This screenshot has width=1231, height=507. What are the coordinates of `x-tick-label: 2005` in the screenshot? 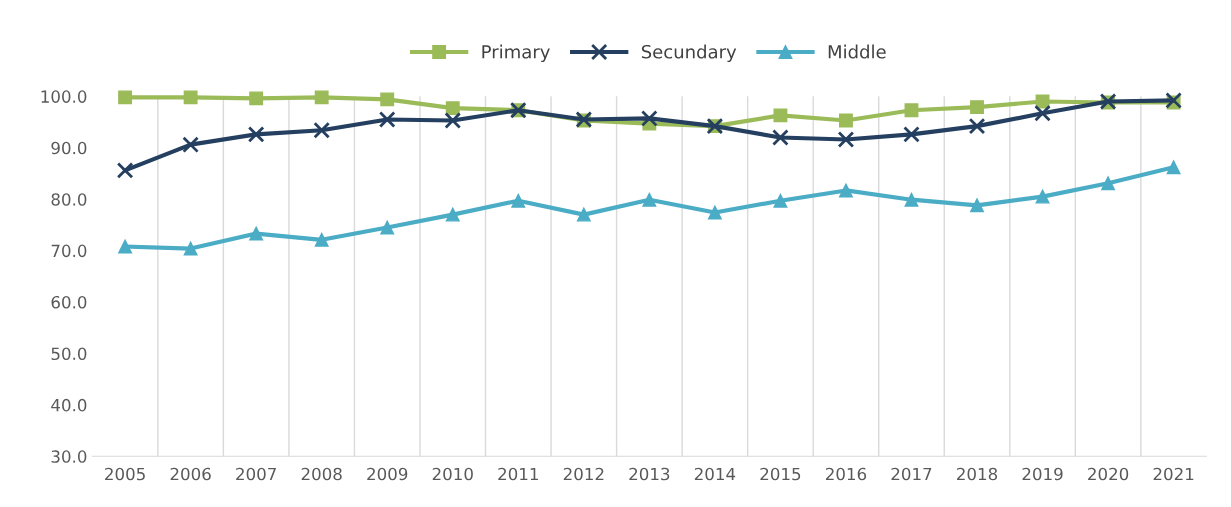 It's located at (125, 474).